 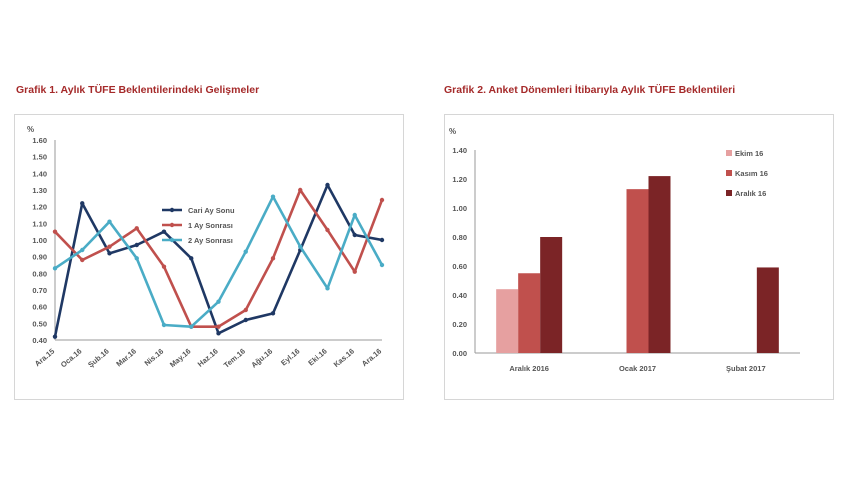 I want to click on x-tick-label: Ocak 2017, so click(x=637, y=368).